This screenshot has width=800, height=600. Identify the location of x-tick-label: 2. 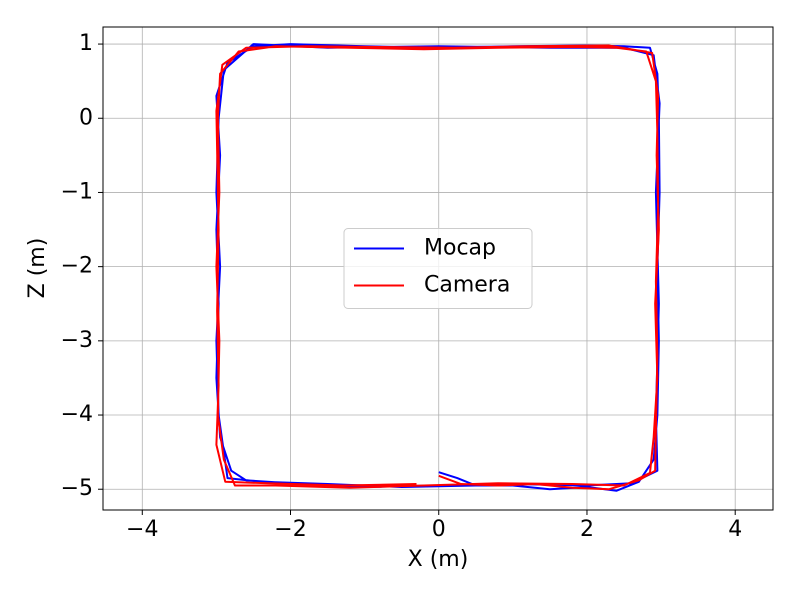
(587, 529).